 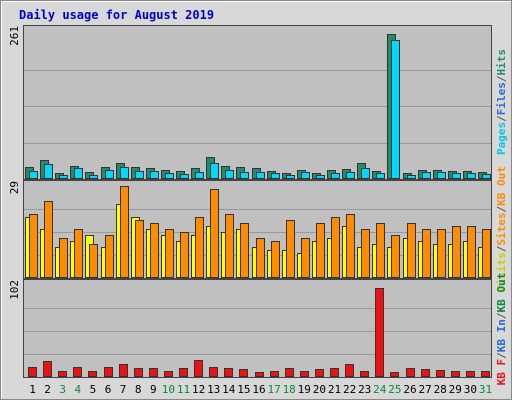 I want to click on legend-kb: KB F/KB In/KB Out, so click(x=501, y=329).